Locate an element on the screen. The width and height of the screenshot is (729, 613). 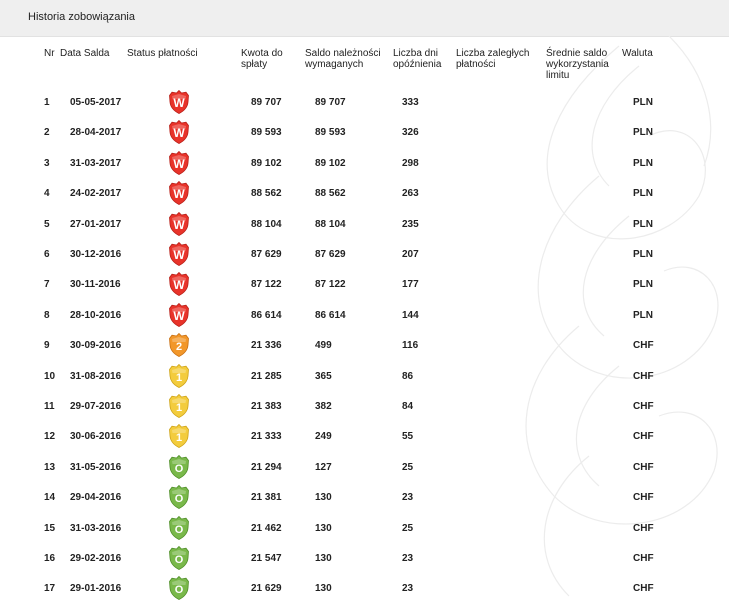
cell-date: 29-07-2016 is located at coordinates (96, 406).